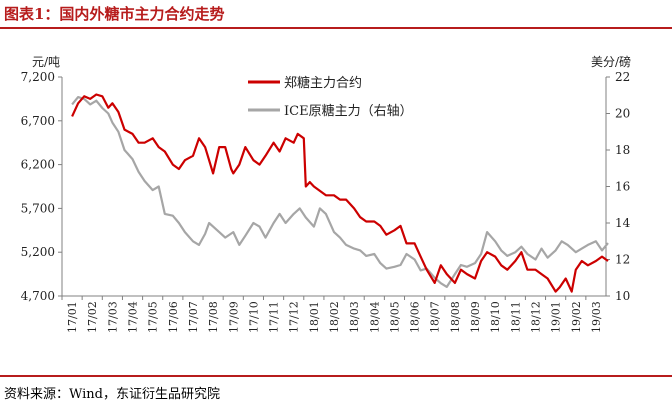 The height and width of the screenshot is (412, 672). Describe the element at coordinates (38, 77) in the screenshot. I see `left-axis-tick-label: 7,200` at that location.